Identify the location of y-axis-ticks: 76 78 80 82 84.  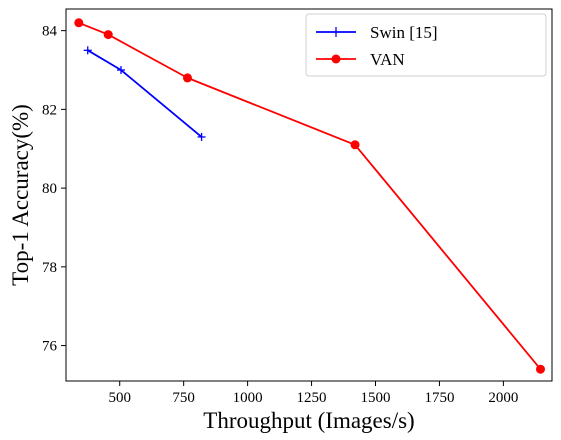
(54, 189).